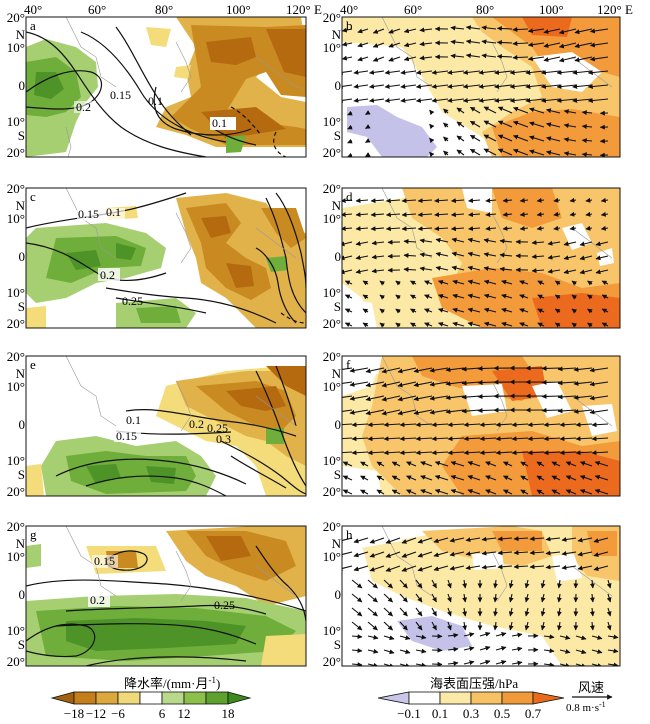 The image size is (650, 724). Describe the element at coordinates (33, 364) in the screenshot. I see `panel-label: e` at that location.